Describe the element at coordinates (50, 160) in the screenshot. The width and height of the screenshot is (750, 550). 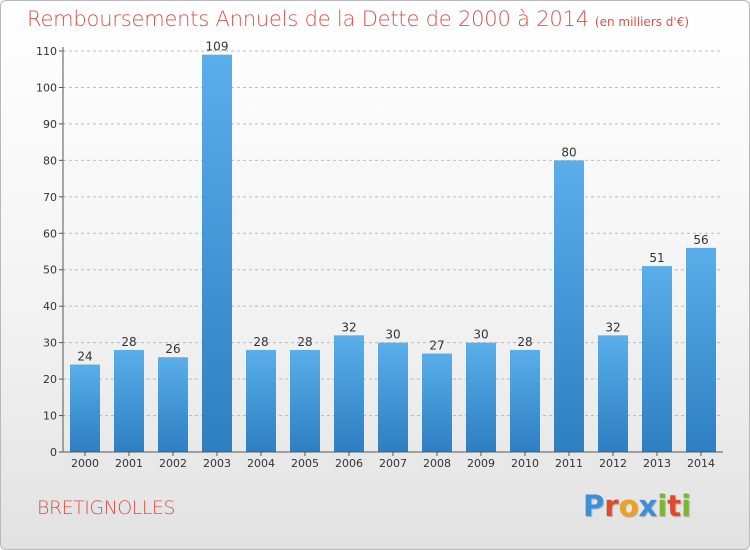
I see `y-tick-label: 80` at that location.